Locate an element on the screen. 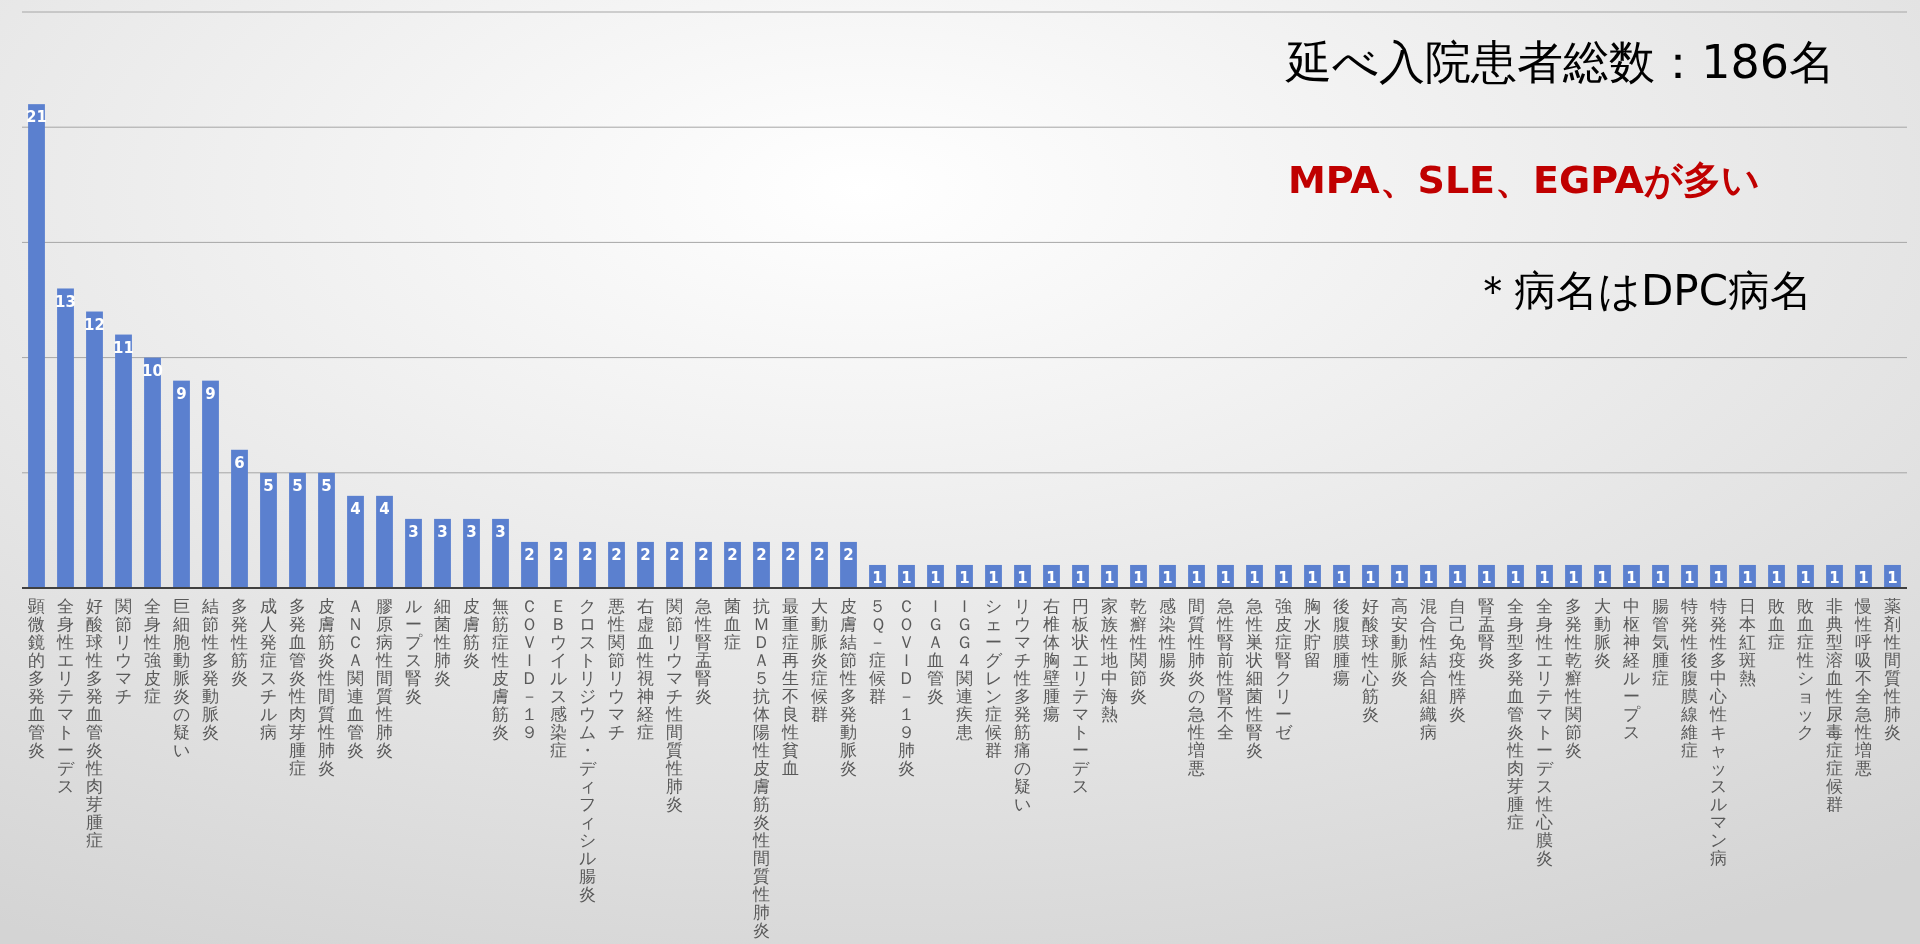  x-tick-label: 全身性強皮症 is located at coordinates (152, 651).